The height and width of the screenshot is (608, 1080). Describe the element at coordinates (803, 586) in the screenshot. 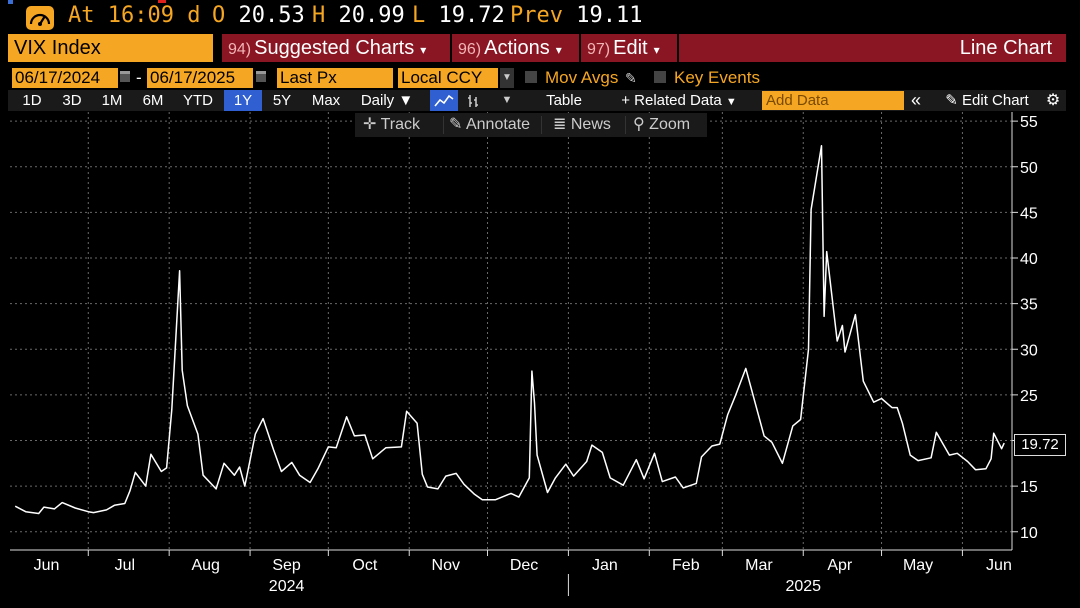

I see `year-label: 2025` at that location.